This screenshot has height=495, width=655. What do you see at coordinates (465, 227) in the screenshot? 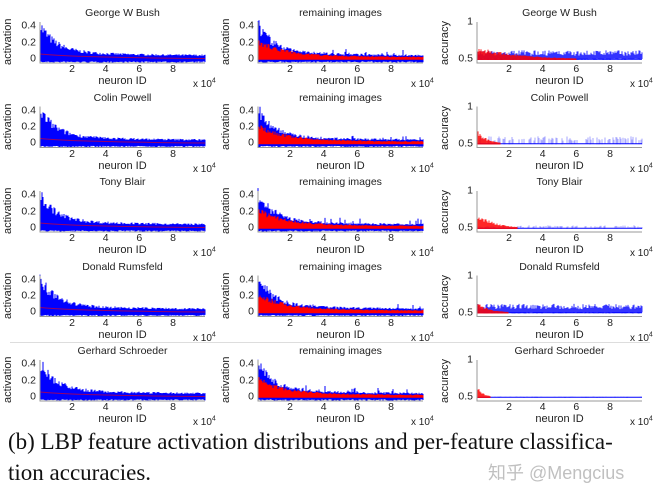
I see `y-tick-label: 0.5` at bounding box center [465, 227].